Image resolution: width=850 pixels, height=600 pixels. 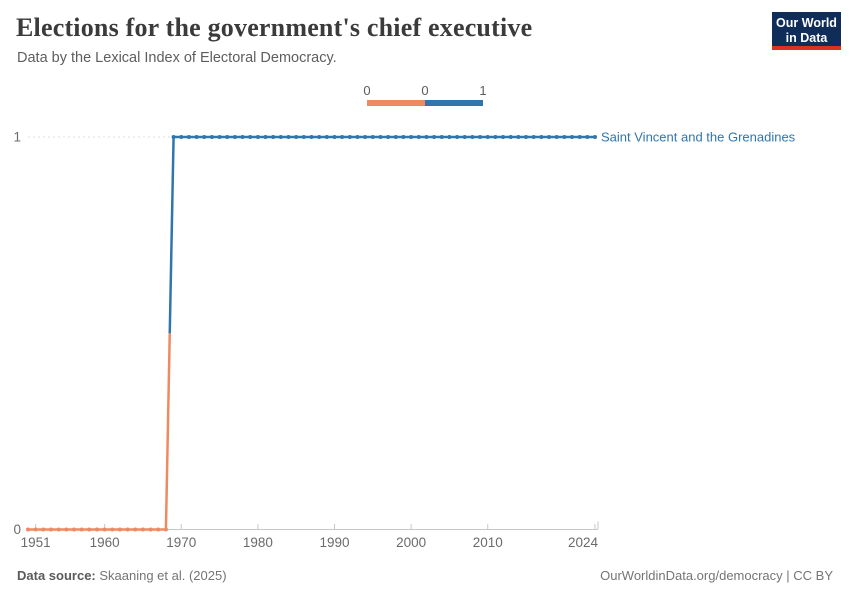 What do you see at coordinates (17, 334) in the screenshot?
I see `y-axis-labels: 01` at bounding box center [17, 334].